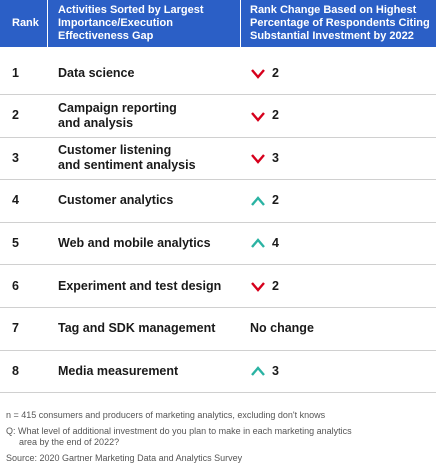 This screenshot has width=436, height=471. Describe the element at coordinates (333, 10) in the screenshot. I see `header-text: Rank Change Based on Highest` at that location.